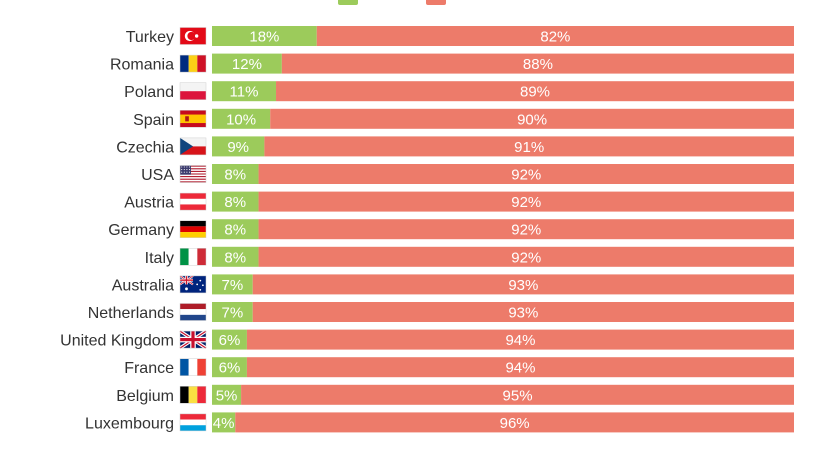 The width and height of the screenshot is (816, 459). I want to click on data-label: 95%, so click(518, 395).